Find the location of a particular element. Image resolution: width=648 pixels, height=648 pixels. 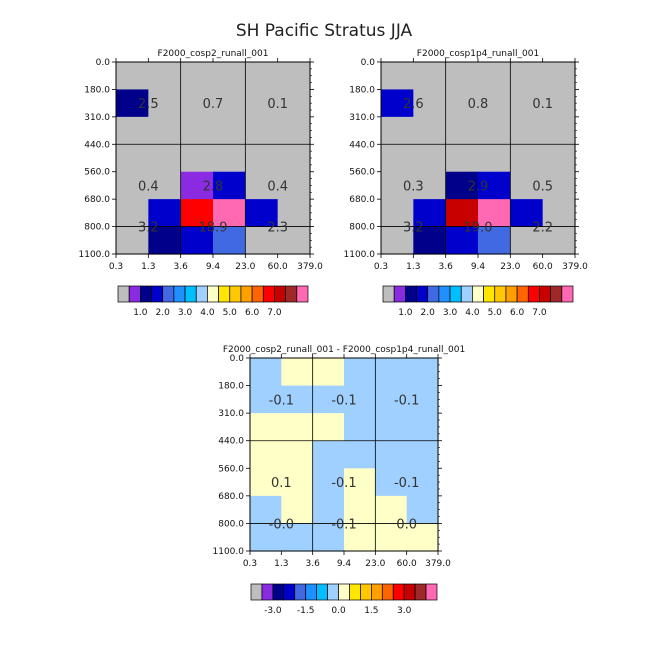

y-tick-label: 0.0 is located at coordinates (368, 63).